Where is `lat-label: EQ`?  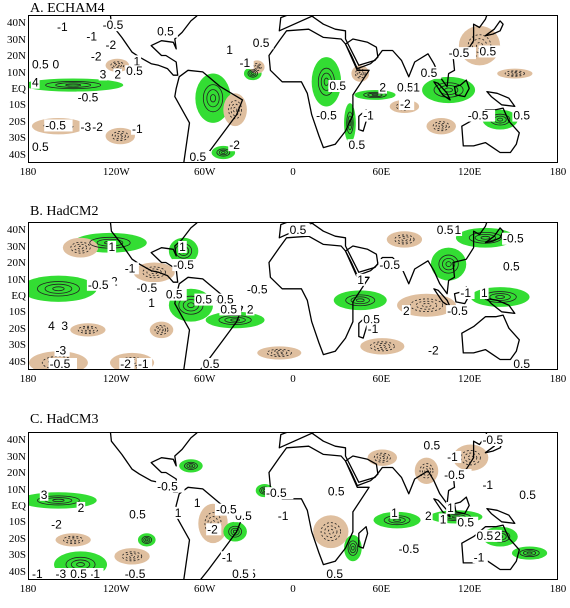
lat-label: EQ is located at coordinates (18, 89).